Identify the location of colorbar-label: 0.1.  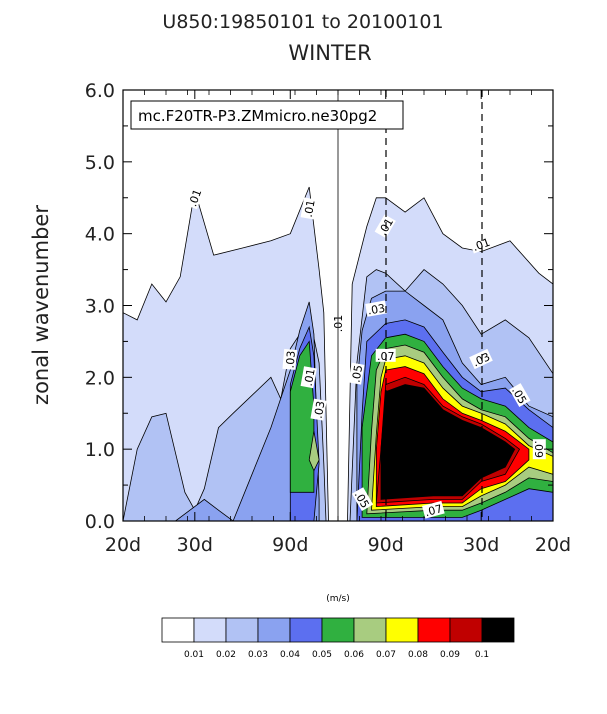
(482, 655).